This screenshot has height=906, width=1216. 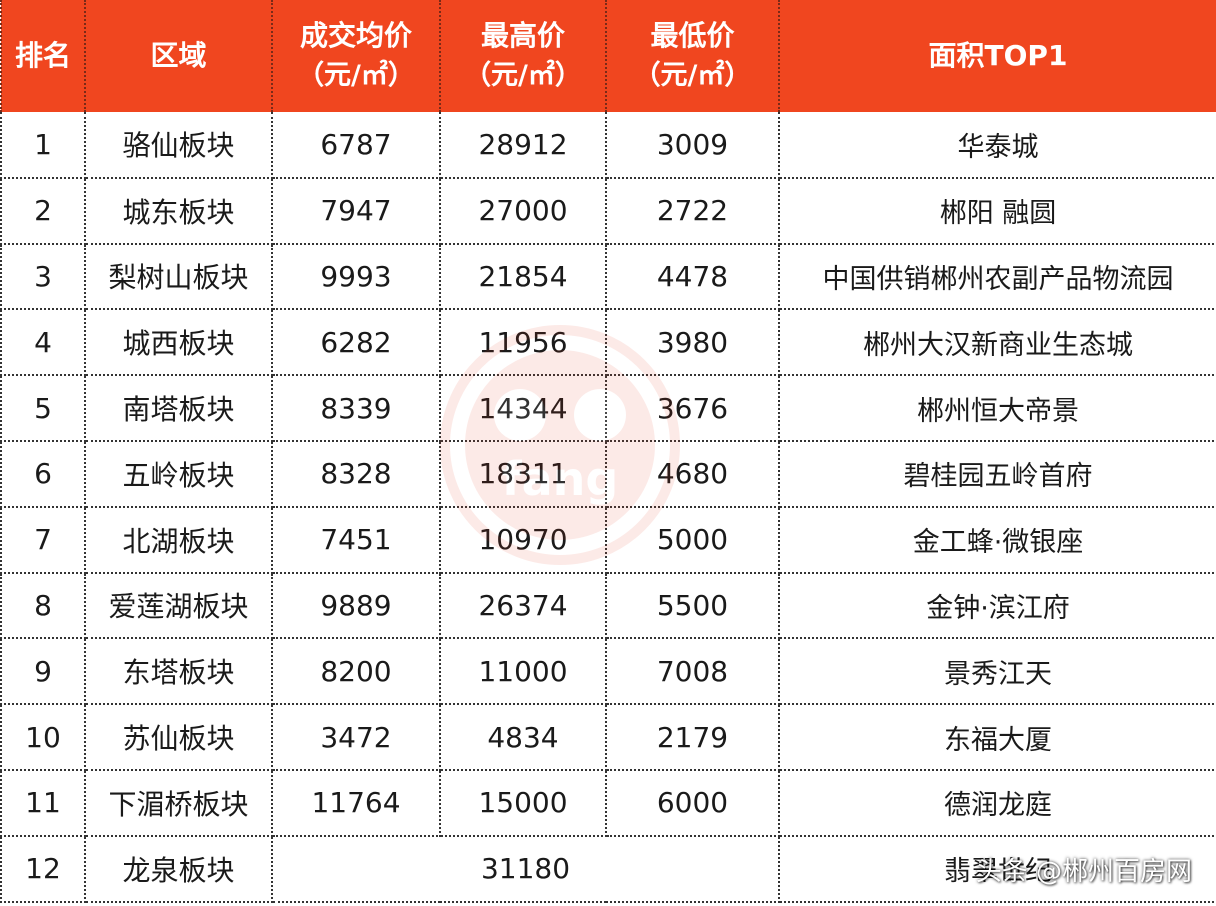 I want to click on cell-max-price: 15000, so click(x=523, y=803).